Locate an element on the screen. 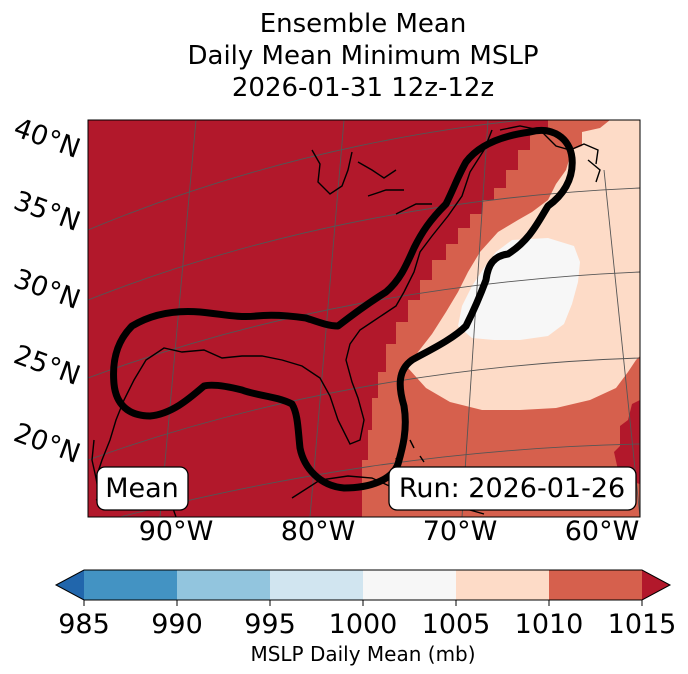 The height and width of the screenshot is (674, 688). lon-label-70: 70°W is located at coordinates (460, 531).